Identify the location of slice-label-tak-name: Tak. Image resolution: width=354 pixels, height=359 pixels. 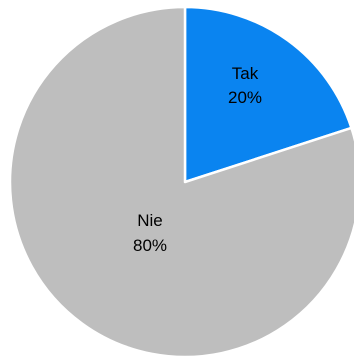
(245, 73).